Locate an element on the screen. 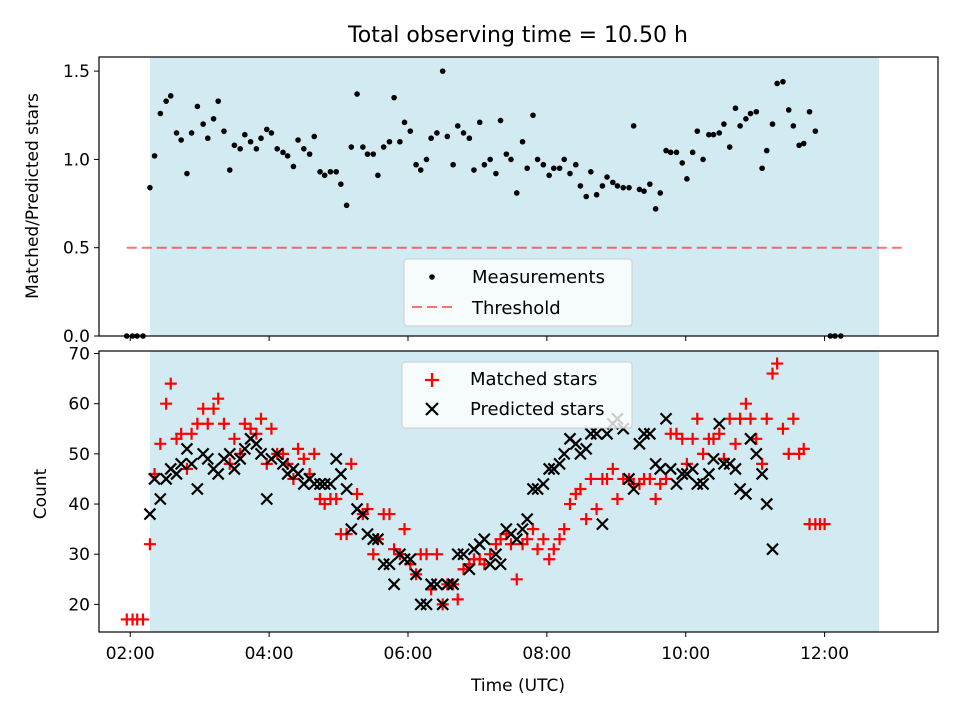 This screenshot has height=720, width=960. legend-predicted-label: Predicted stars is located at coordinates (537, 409).